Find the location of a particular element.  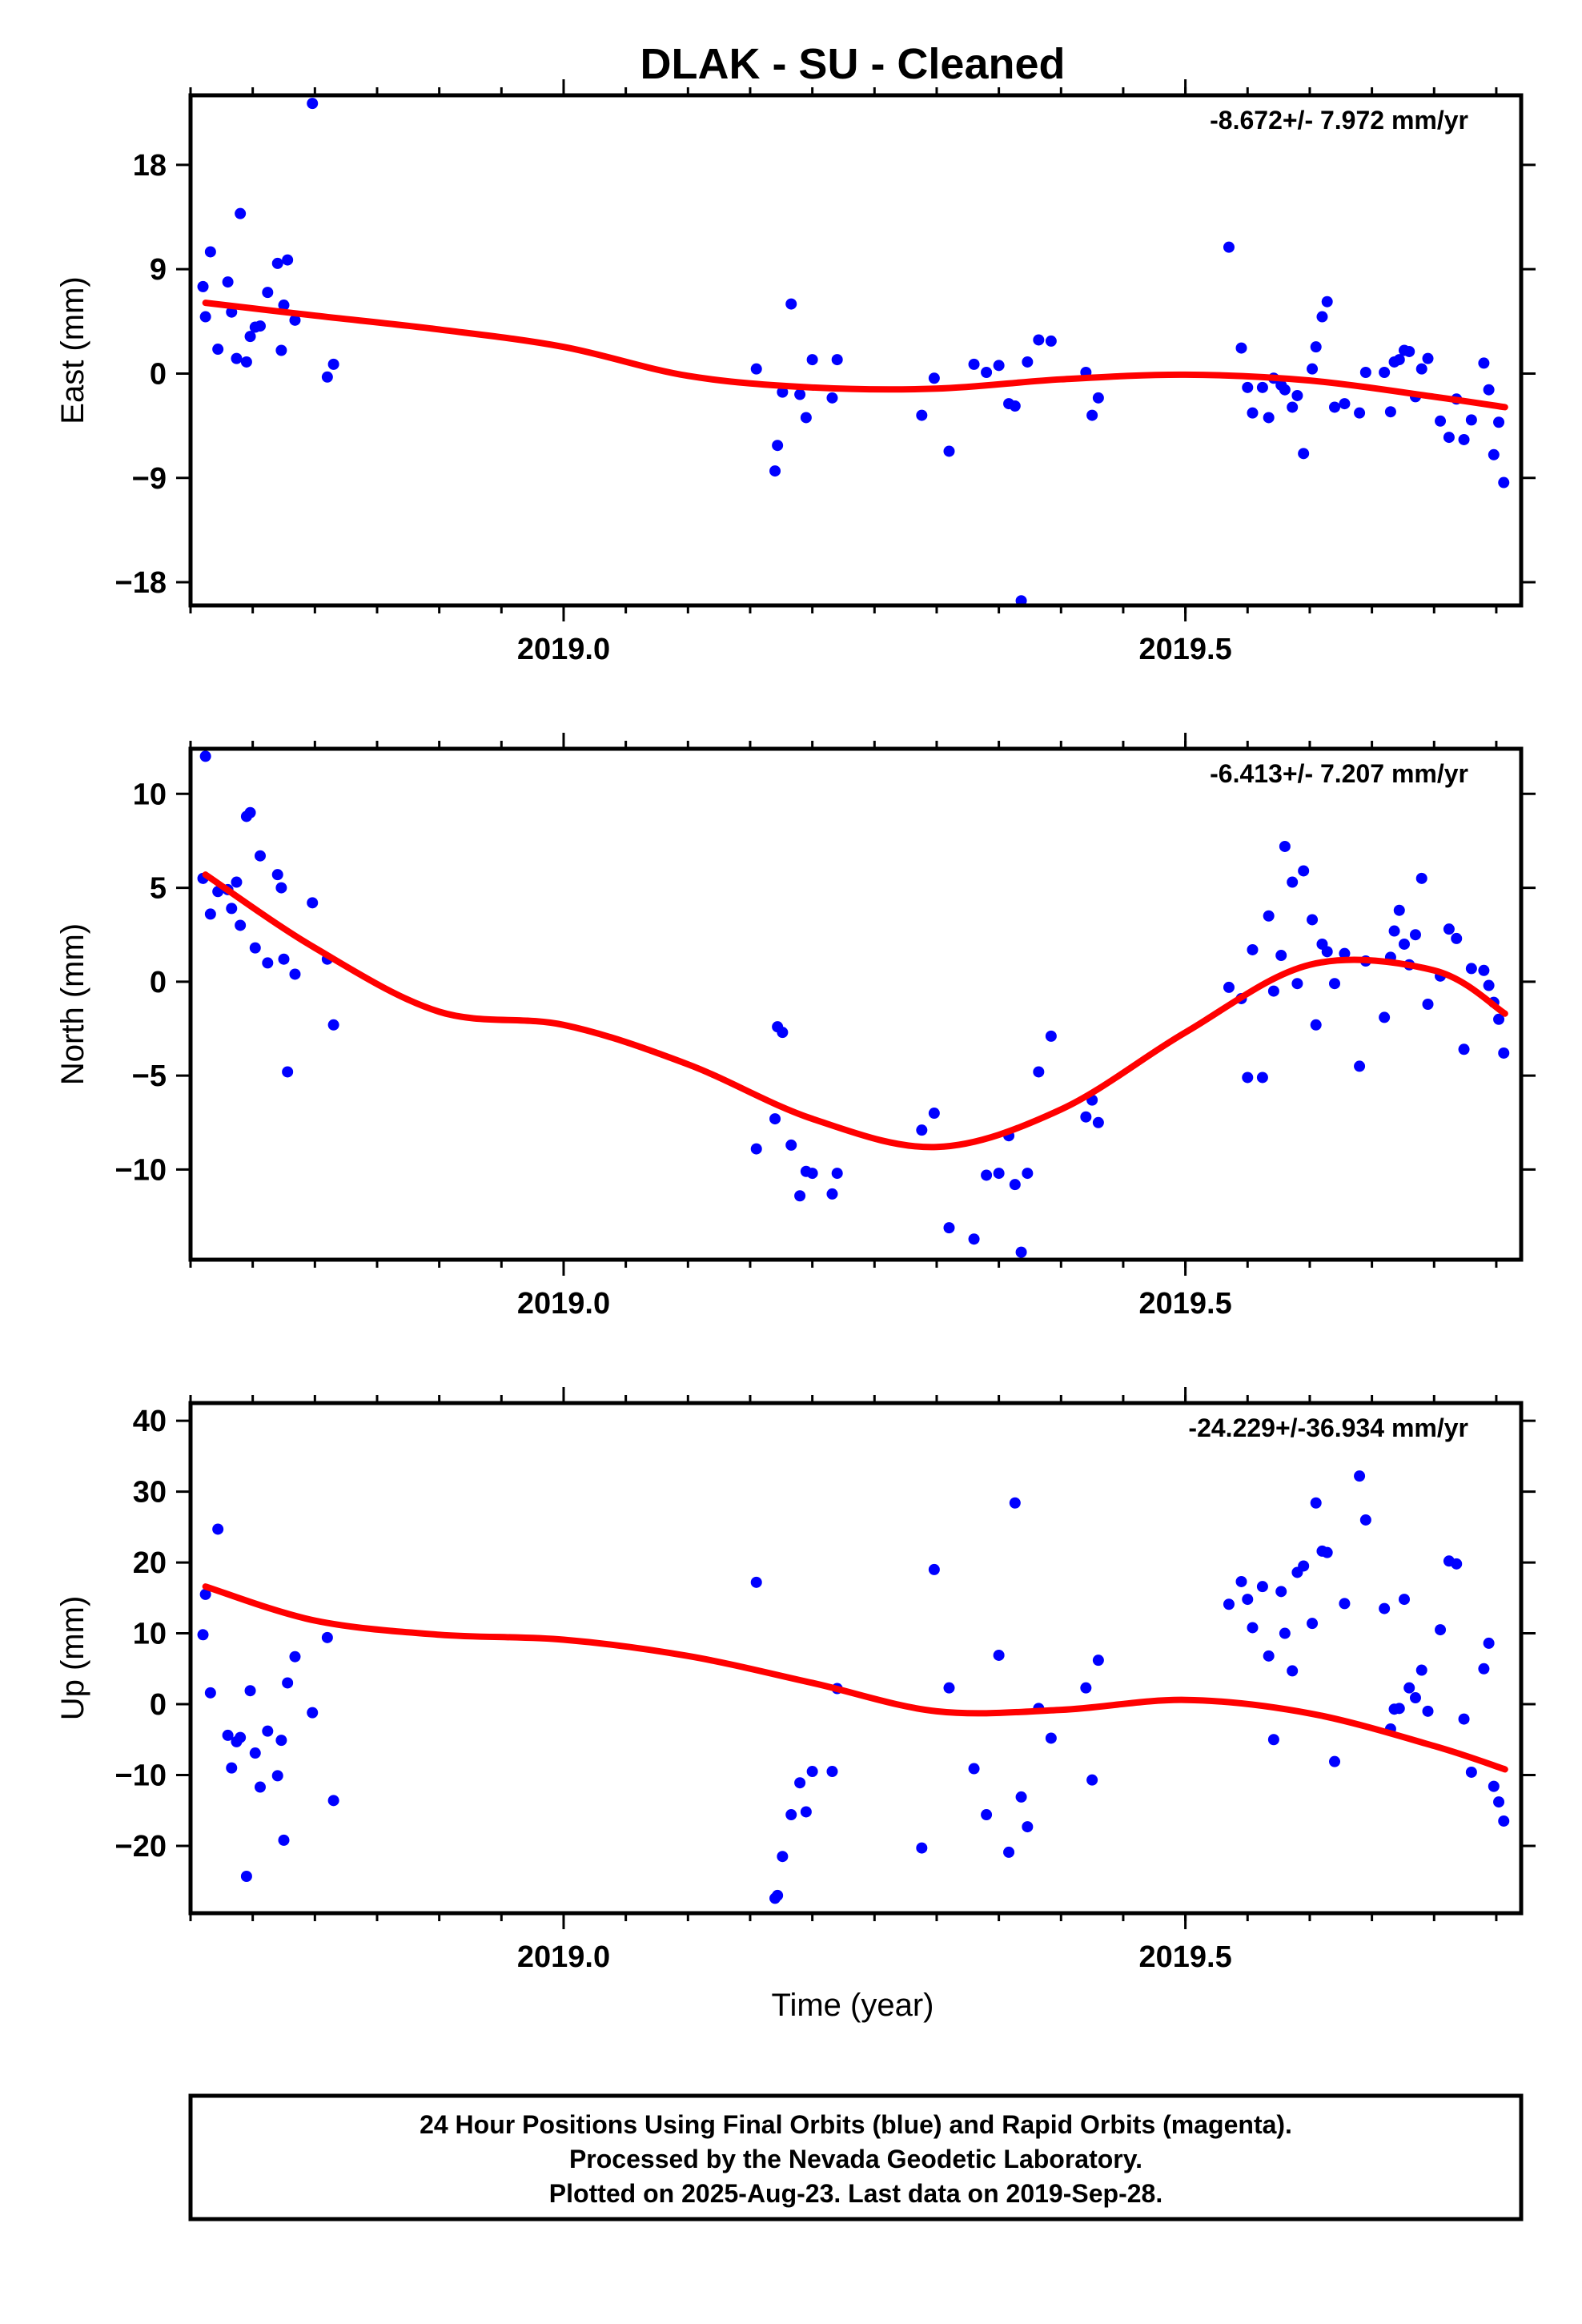

rate-annotation: -24.229+/-36.934 mm/yr is located at coordinates (1328, 1427).